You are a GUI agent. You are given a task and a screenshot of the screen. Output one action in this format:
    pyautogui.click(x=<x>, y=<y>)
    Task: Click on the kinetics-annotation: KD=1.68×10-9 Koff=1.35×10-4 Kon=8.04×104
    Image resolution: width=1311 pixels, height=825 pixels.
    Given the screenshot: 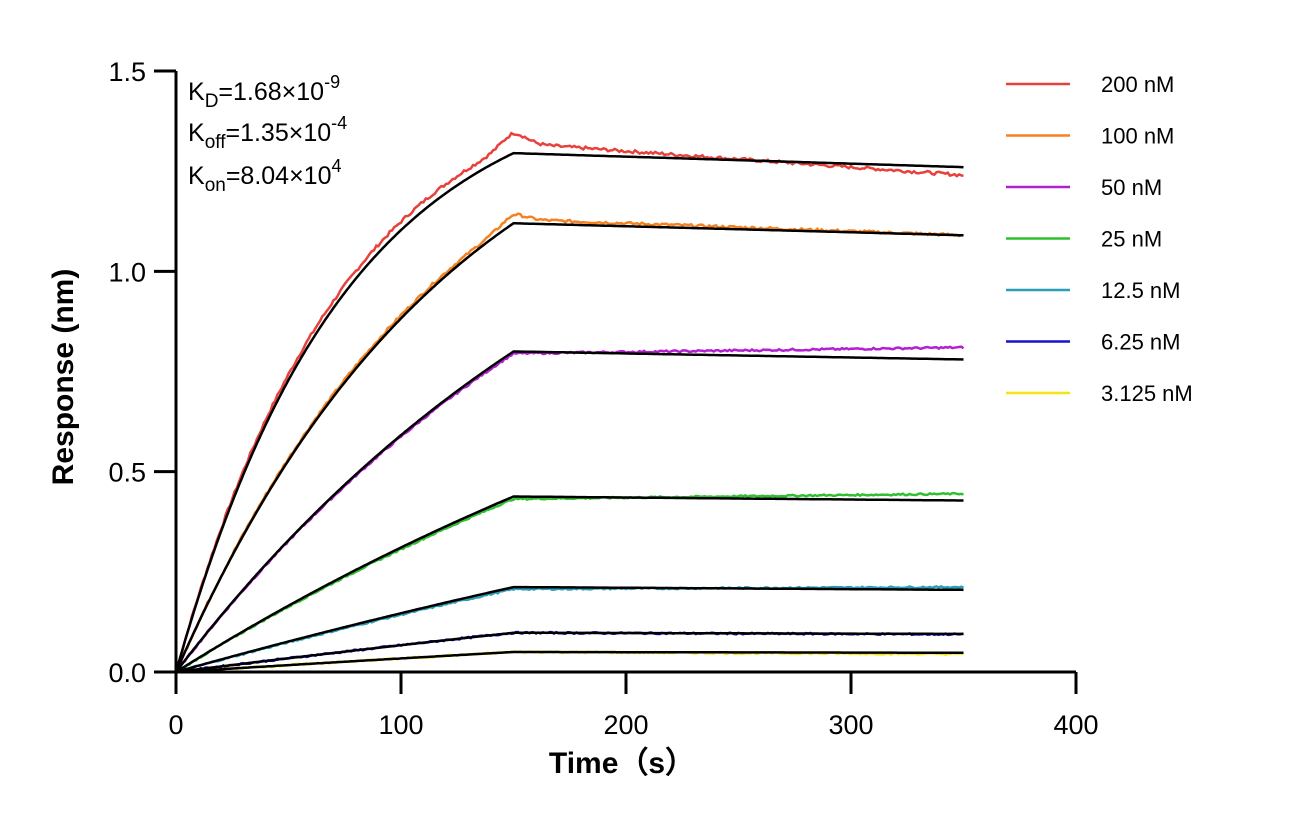 What is the action you would take?
    pyautogui.click(x=267, y=134)
    